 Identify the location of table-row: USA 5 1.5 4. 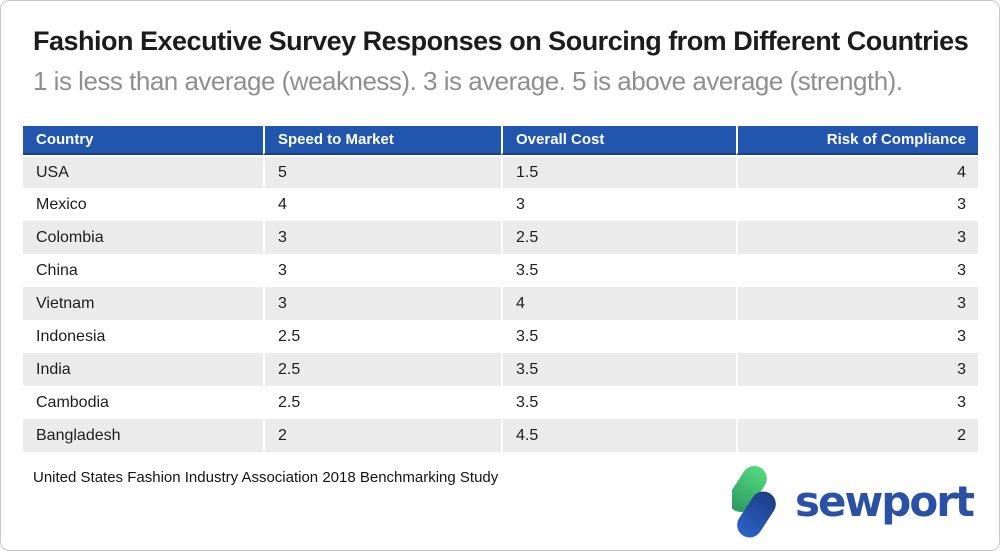
(500, 171).